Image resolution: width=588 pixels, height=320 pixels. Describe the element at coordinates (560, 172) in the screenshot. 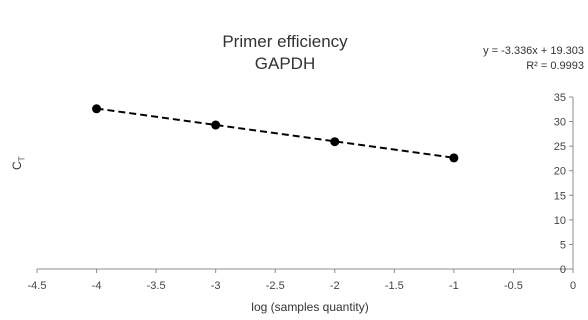

I see `y-tick-label: 20` at that location.